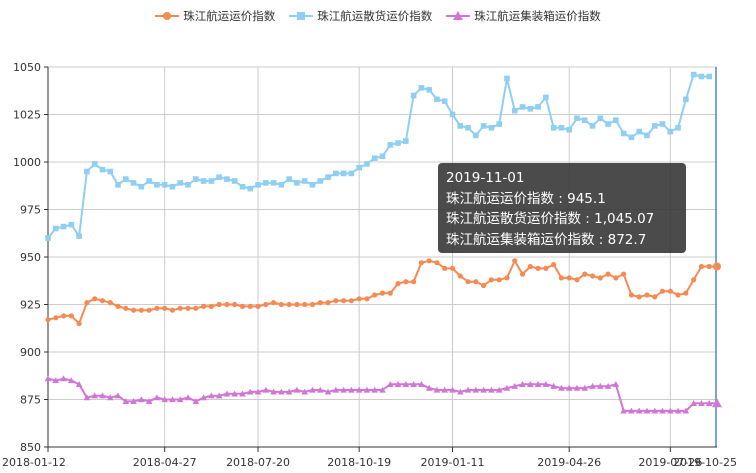 This screenshot has width=756, height=473. What do you see at coordinates (30, 352) in the screenshot?
I see `y-tick-label: 900` at bounding box center [30, 352].